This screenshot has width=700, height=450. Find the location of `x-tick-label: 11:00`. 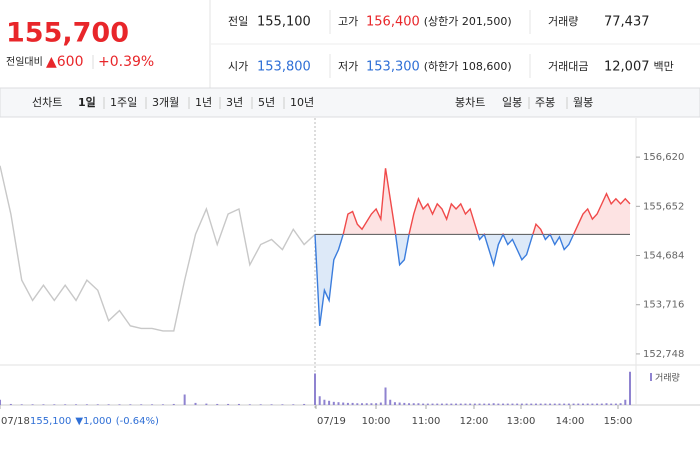

x-tick-label: 11:00 is located at coordinates (426, 421).